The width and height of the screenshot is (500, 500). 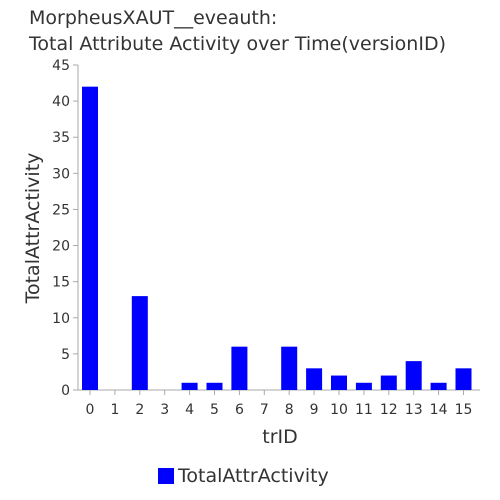 What do you see at coordinates (65, 355) in the screenshot?
I see `y-tick-label: 5` at bounding box center [65, 355].